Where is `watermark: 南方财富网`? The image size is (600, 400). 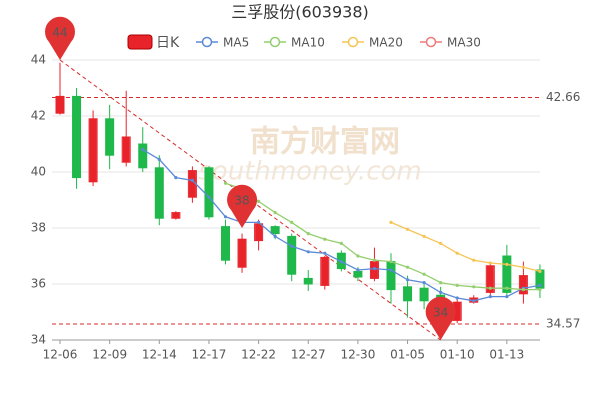
watermark: 南方财富网 is located at coordinates (325, 142).